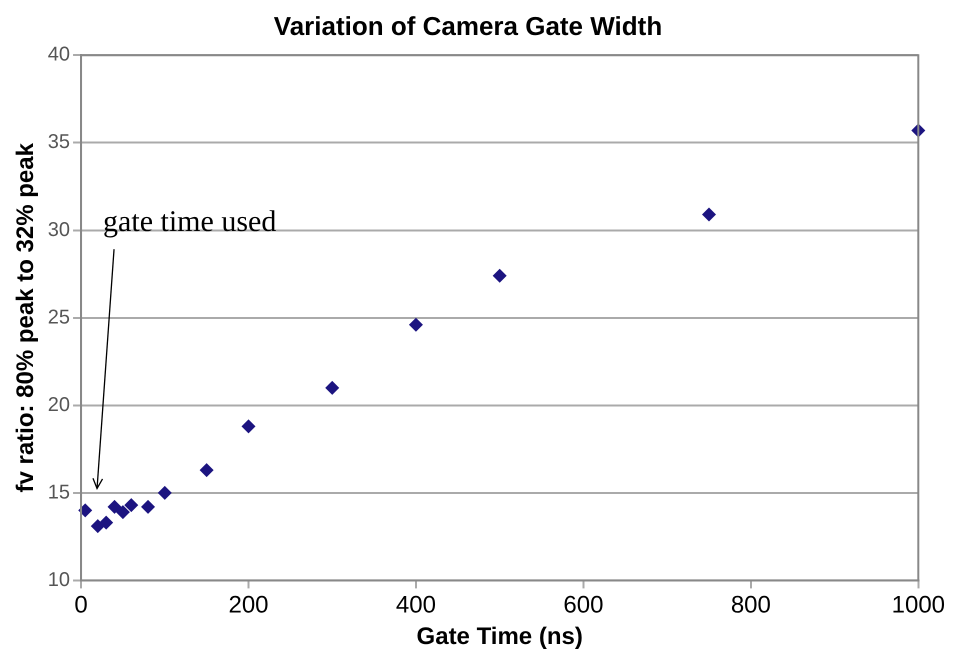 This screenshot has width=956, height=660. What do you see at coordinates (189, 221) in the screenshot?
I see `annotation: gate time used` at bounding box center [189, 221].